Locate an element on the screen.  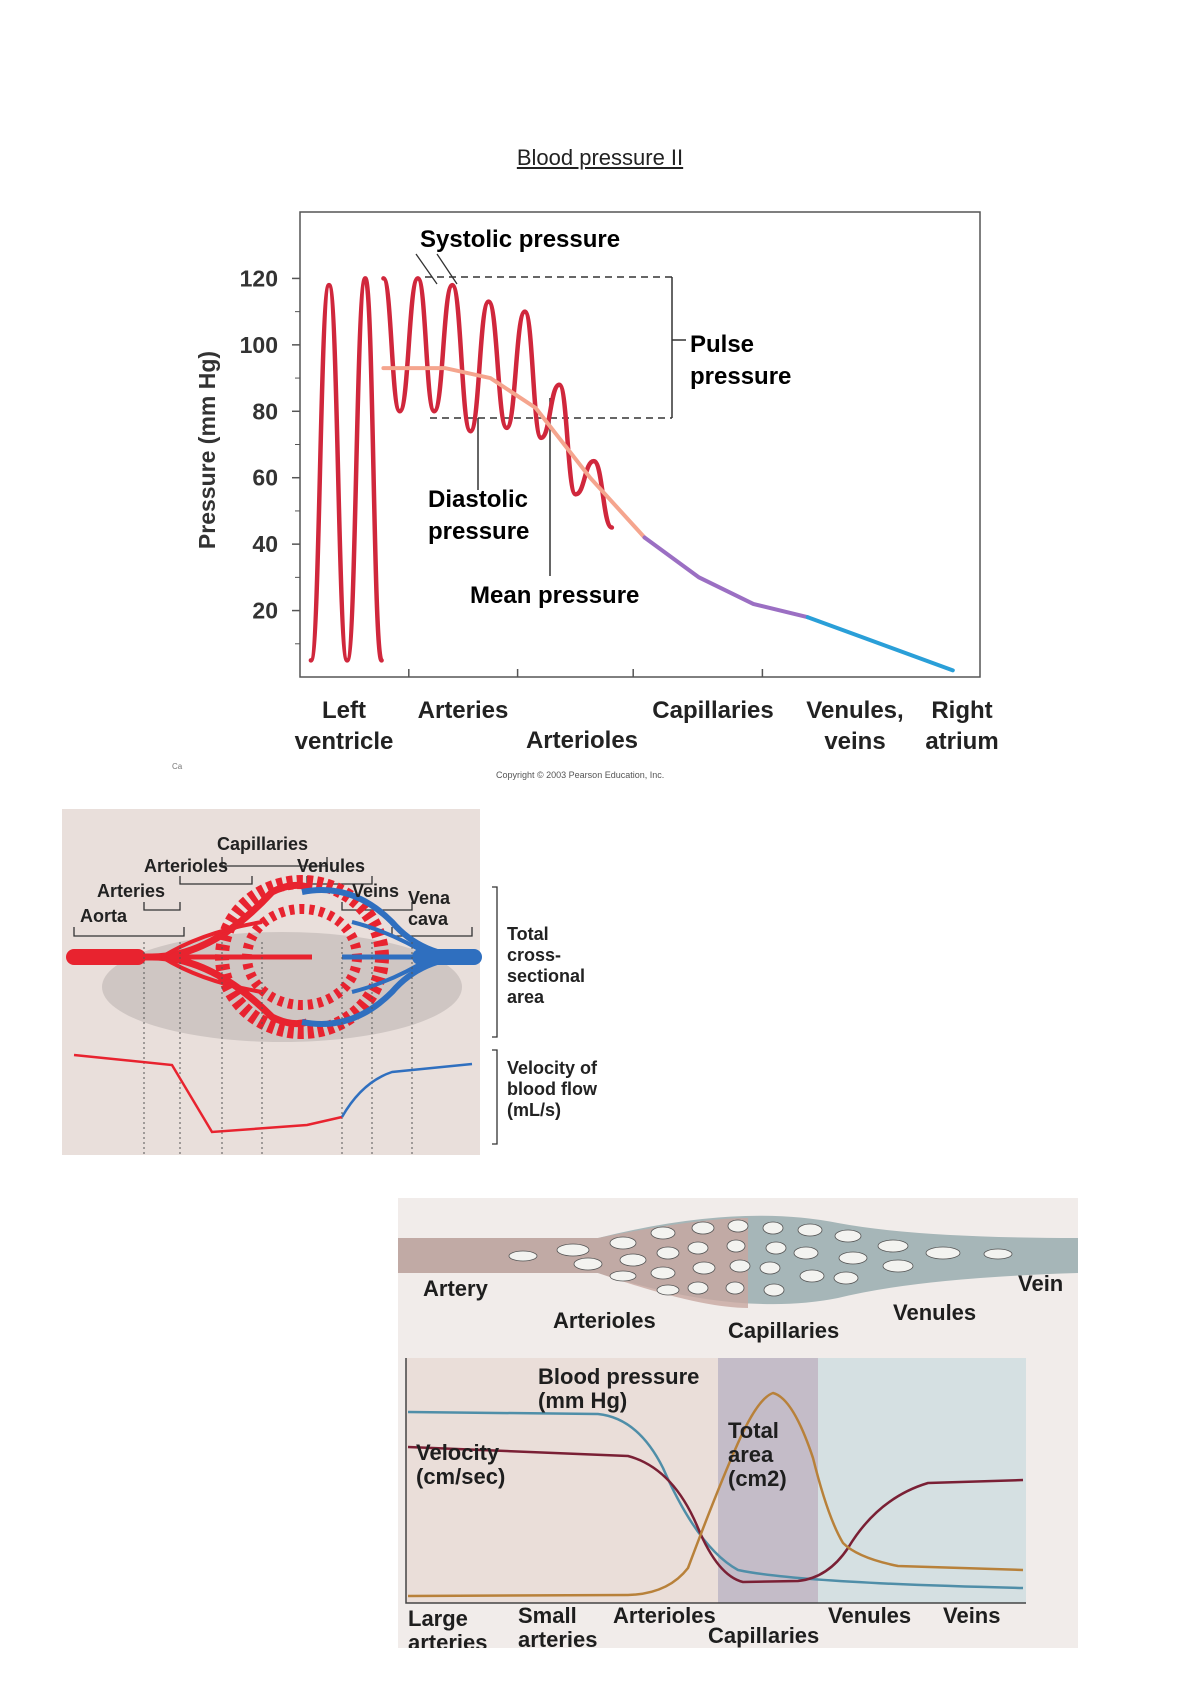
x-category-label: Right atrium is located at coordinates (961, 726).